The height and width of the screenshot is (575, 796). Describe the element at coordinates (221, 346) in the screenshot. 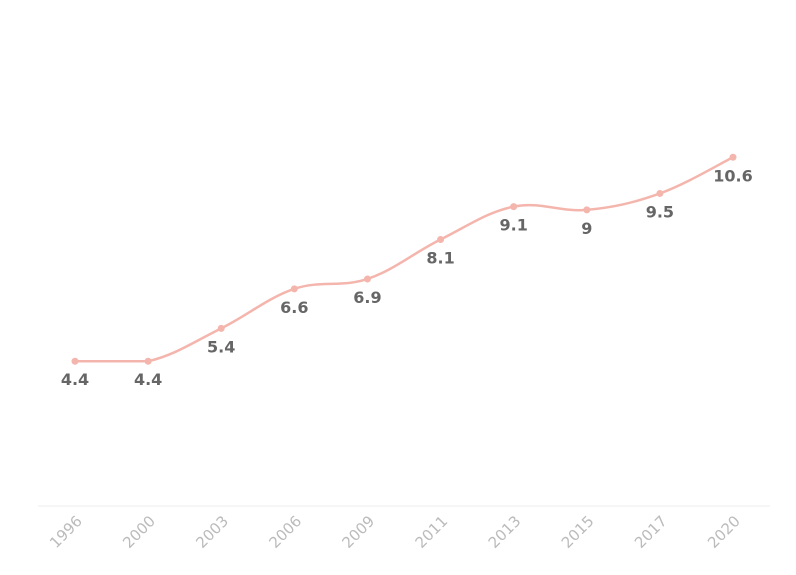

I see `data-label-2003: 5.4` at that location.